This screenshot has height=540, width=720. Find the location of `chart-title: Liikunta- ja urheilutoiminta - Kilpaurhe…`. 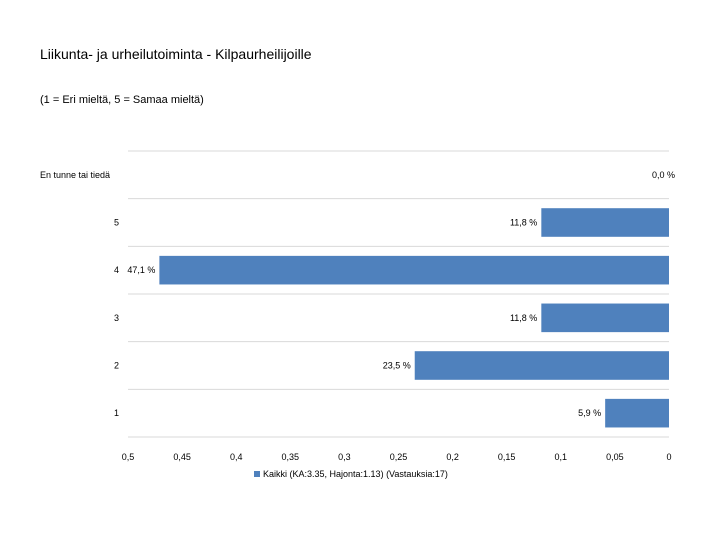

chart-title: Liikunta- ja urheilutoiminta - Kilpaurhe… is located at coordinates (176, 54).